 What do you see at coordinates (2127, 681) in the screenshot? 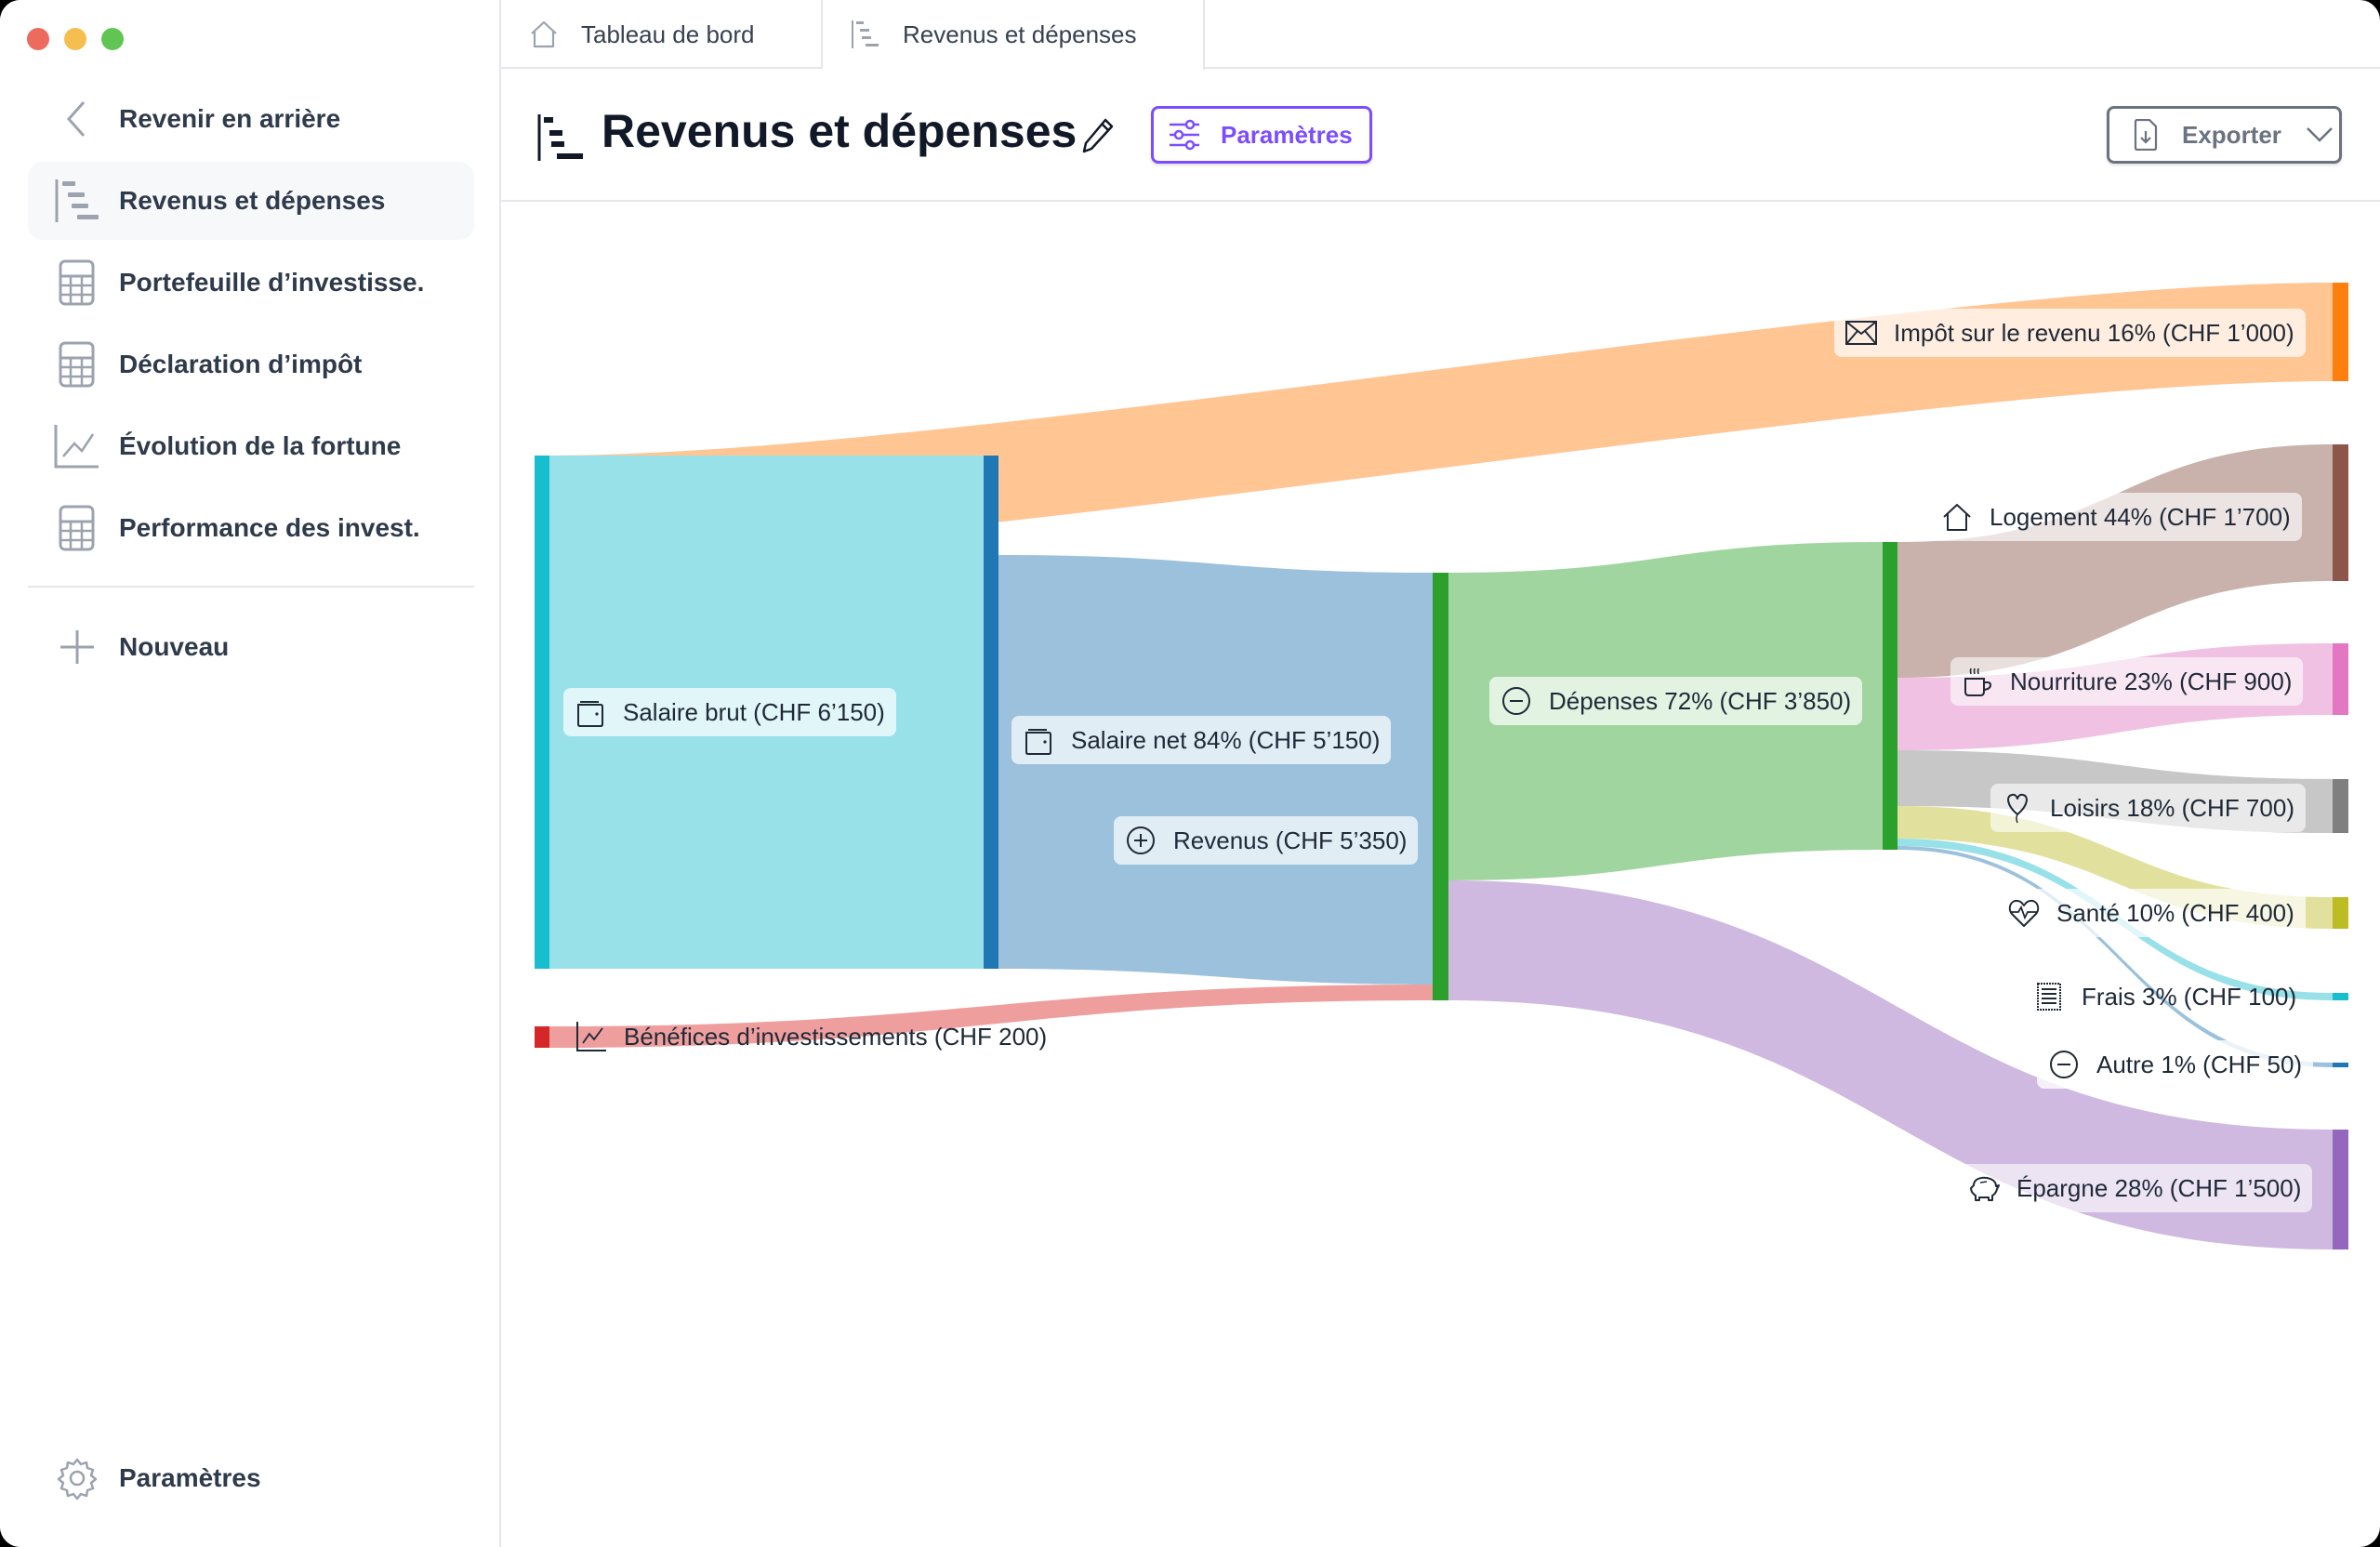
I see `label-nourriture: Nourriture 23% (CHF 900)` at bounding box center [2127, 681].